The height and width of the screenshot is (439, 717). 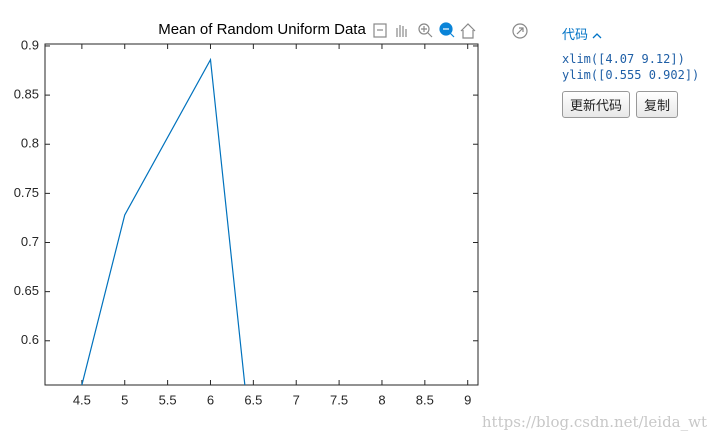 I want to click on buttons: 更新代码 复制, so click(x=630, y=104).